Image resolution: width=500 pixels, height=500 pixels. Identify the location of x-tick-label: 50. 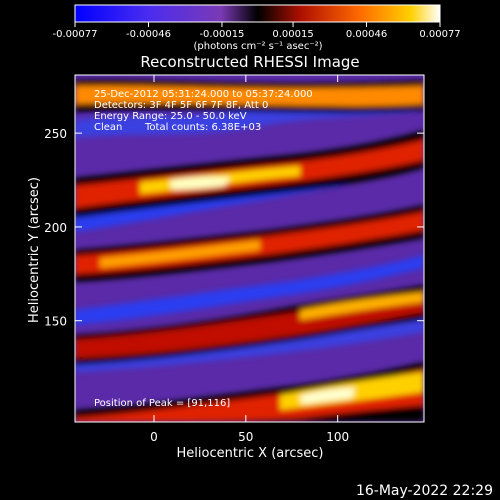
(245, 437).